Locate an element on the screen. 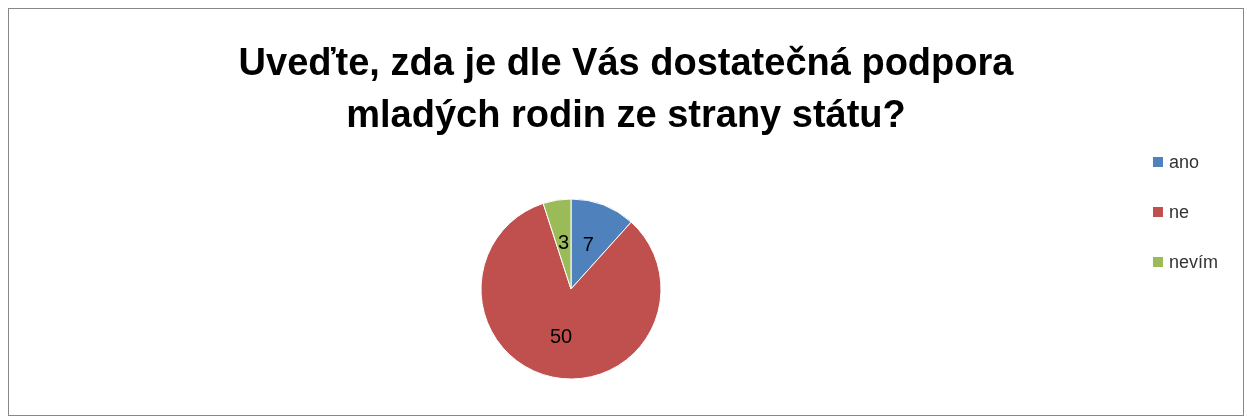 The image size is (1251, 416). legend-label: nevím is located at coordinates (1193, 262).